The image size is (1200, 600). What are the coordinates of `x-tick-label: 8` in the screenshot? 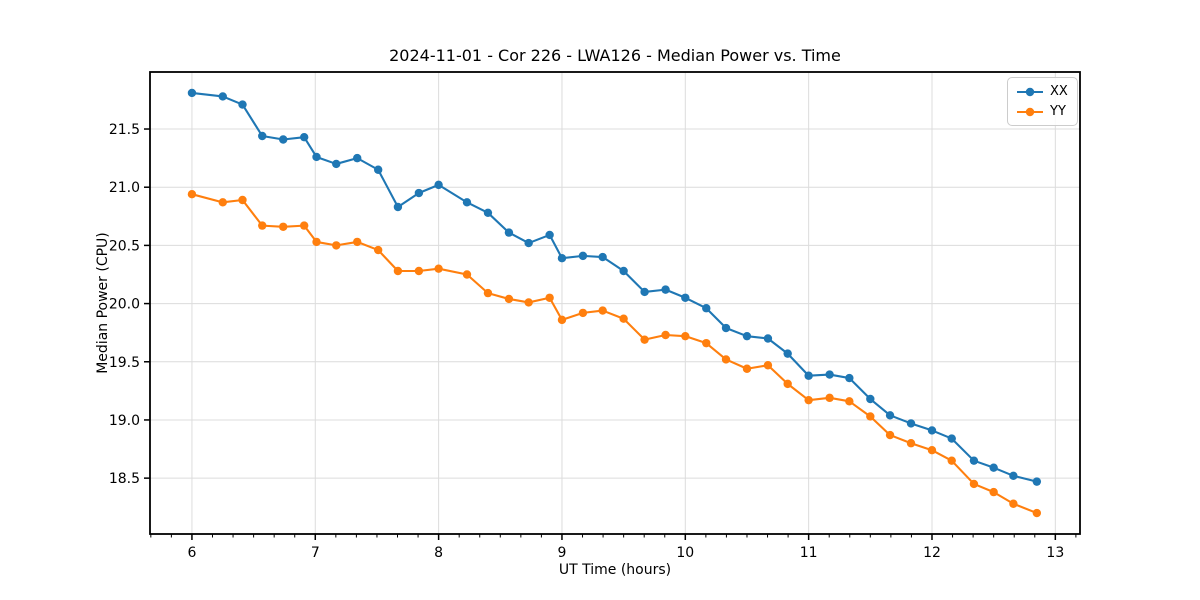 It's located at (438, 553).